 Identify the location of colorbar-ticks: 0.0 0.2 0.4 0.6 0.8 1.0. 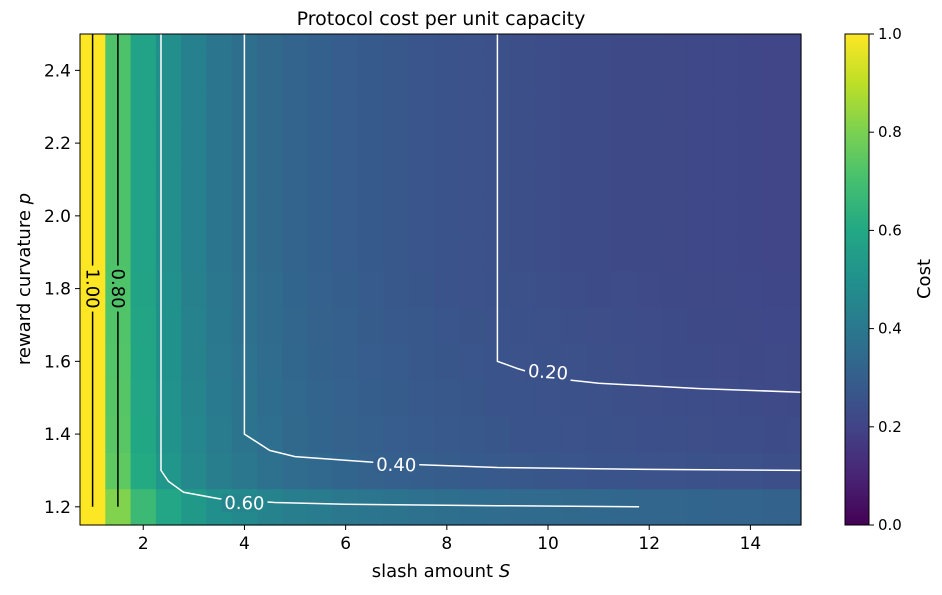
(885, 279).